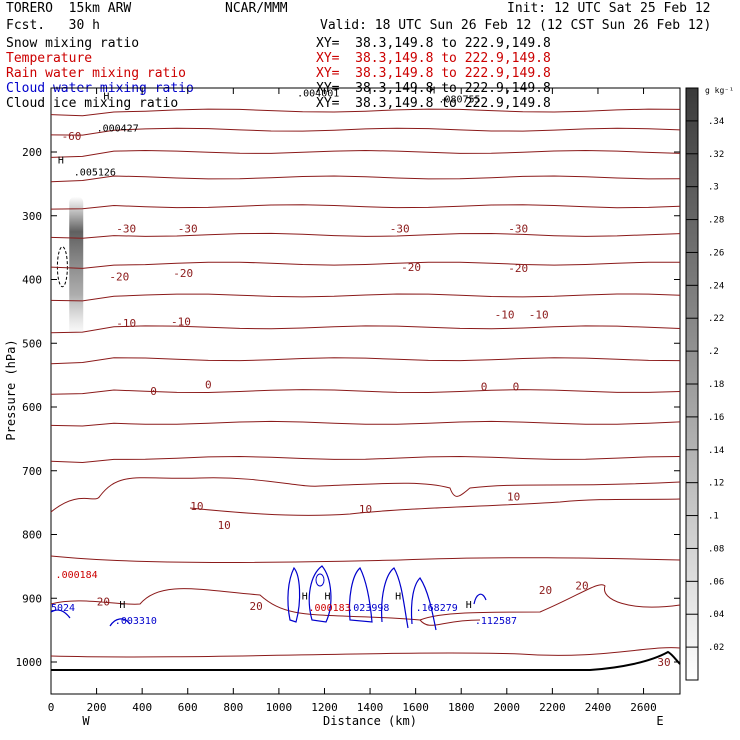 Image resolution: width=740 pixels, height=740 pixels. I want to click on x-tick-label: 800, so click(233, 707).